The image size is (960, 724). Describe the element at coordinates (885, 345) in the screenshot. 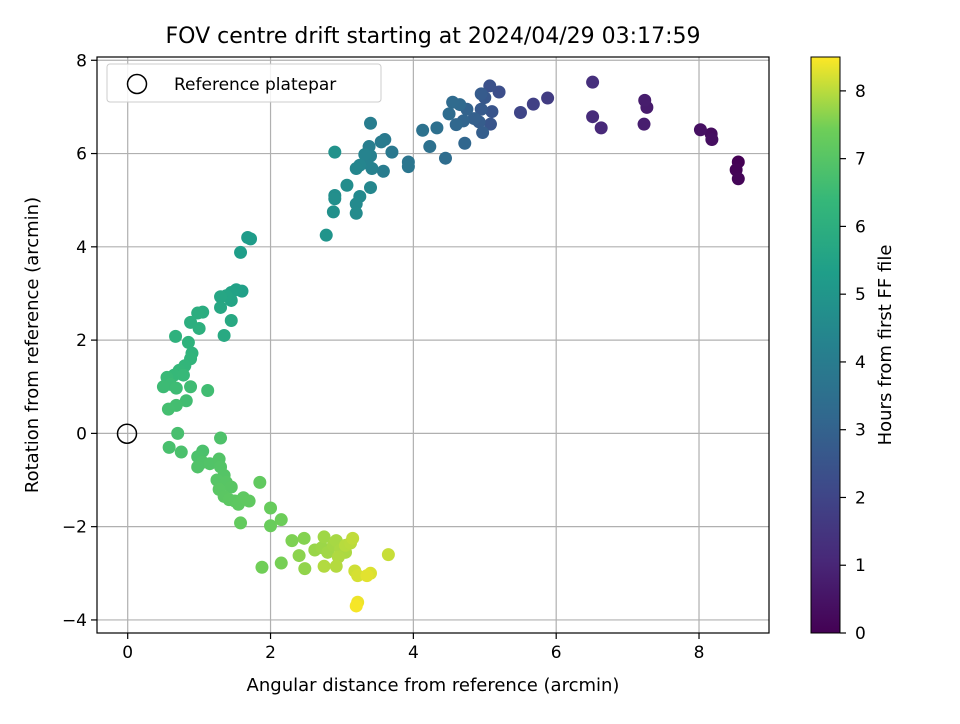

I see `colorbar-label: Hours from first FF file` at that location.